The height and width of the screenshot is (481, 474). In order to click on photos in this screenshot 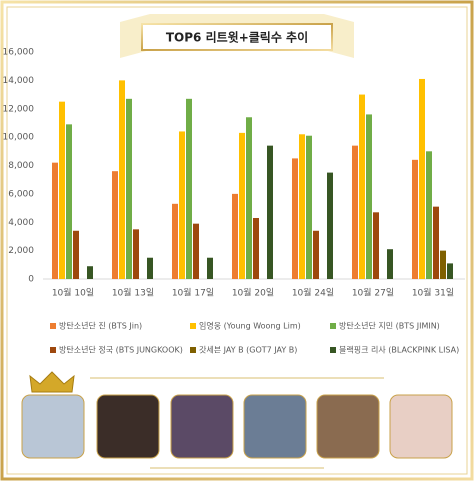, I will do `click(237, 426)`.